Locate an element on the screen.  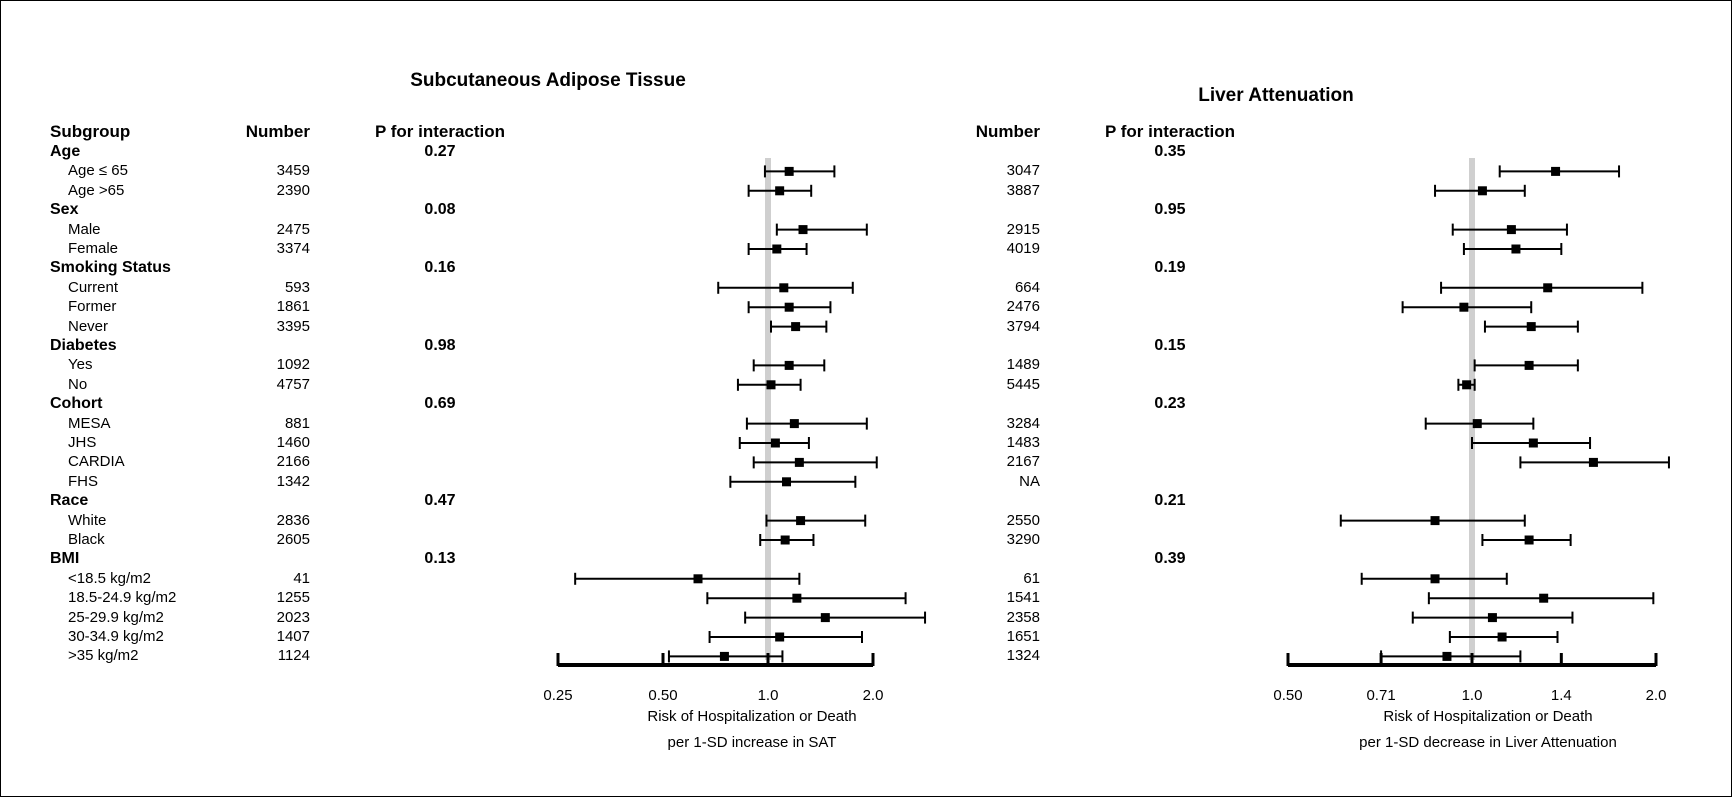
x-tick-label: 1.4 is located at coordinates (1561, 695).